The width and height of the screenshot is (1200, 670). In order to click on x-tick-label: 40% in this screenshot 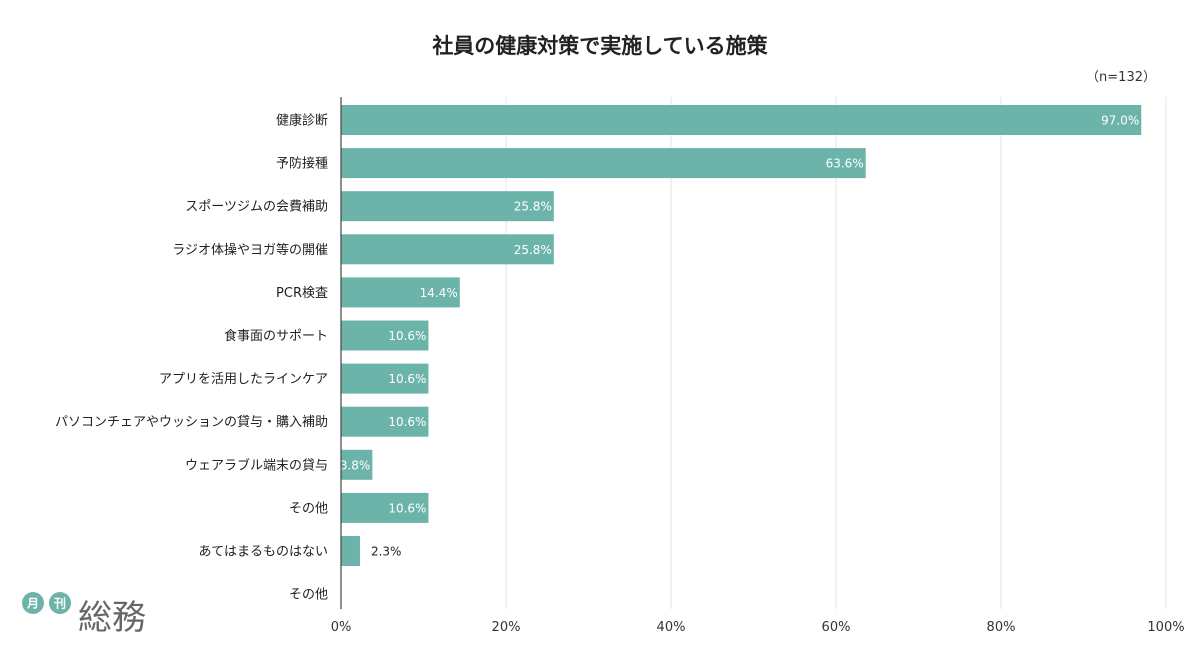, I will do `click(671, 627)`.